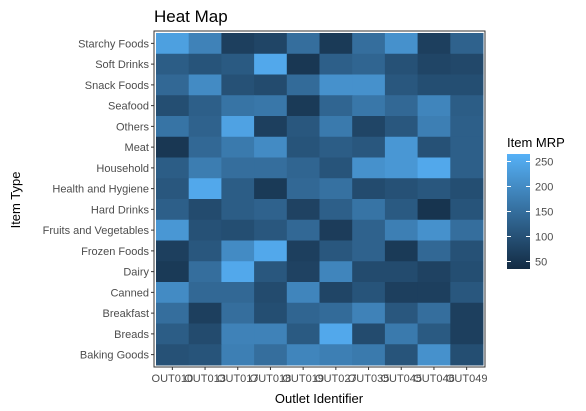 The height and width of the screenshot is (411, 586). I want to click on x-tick-label: OUT017, so click(238, 379).